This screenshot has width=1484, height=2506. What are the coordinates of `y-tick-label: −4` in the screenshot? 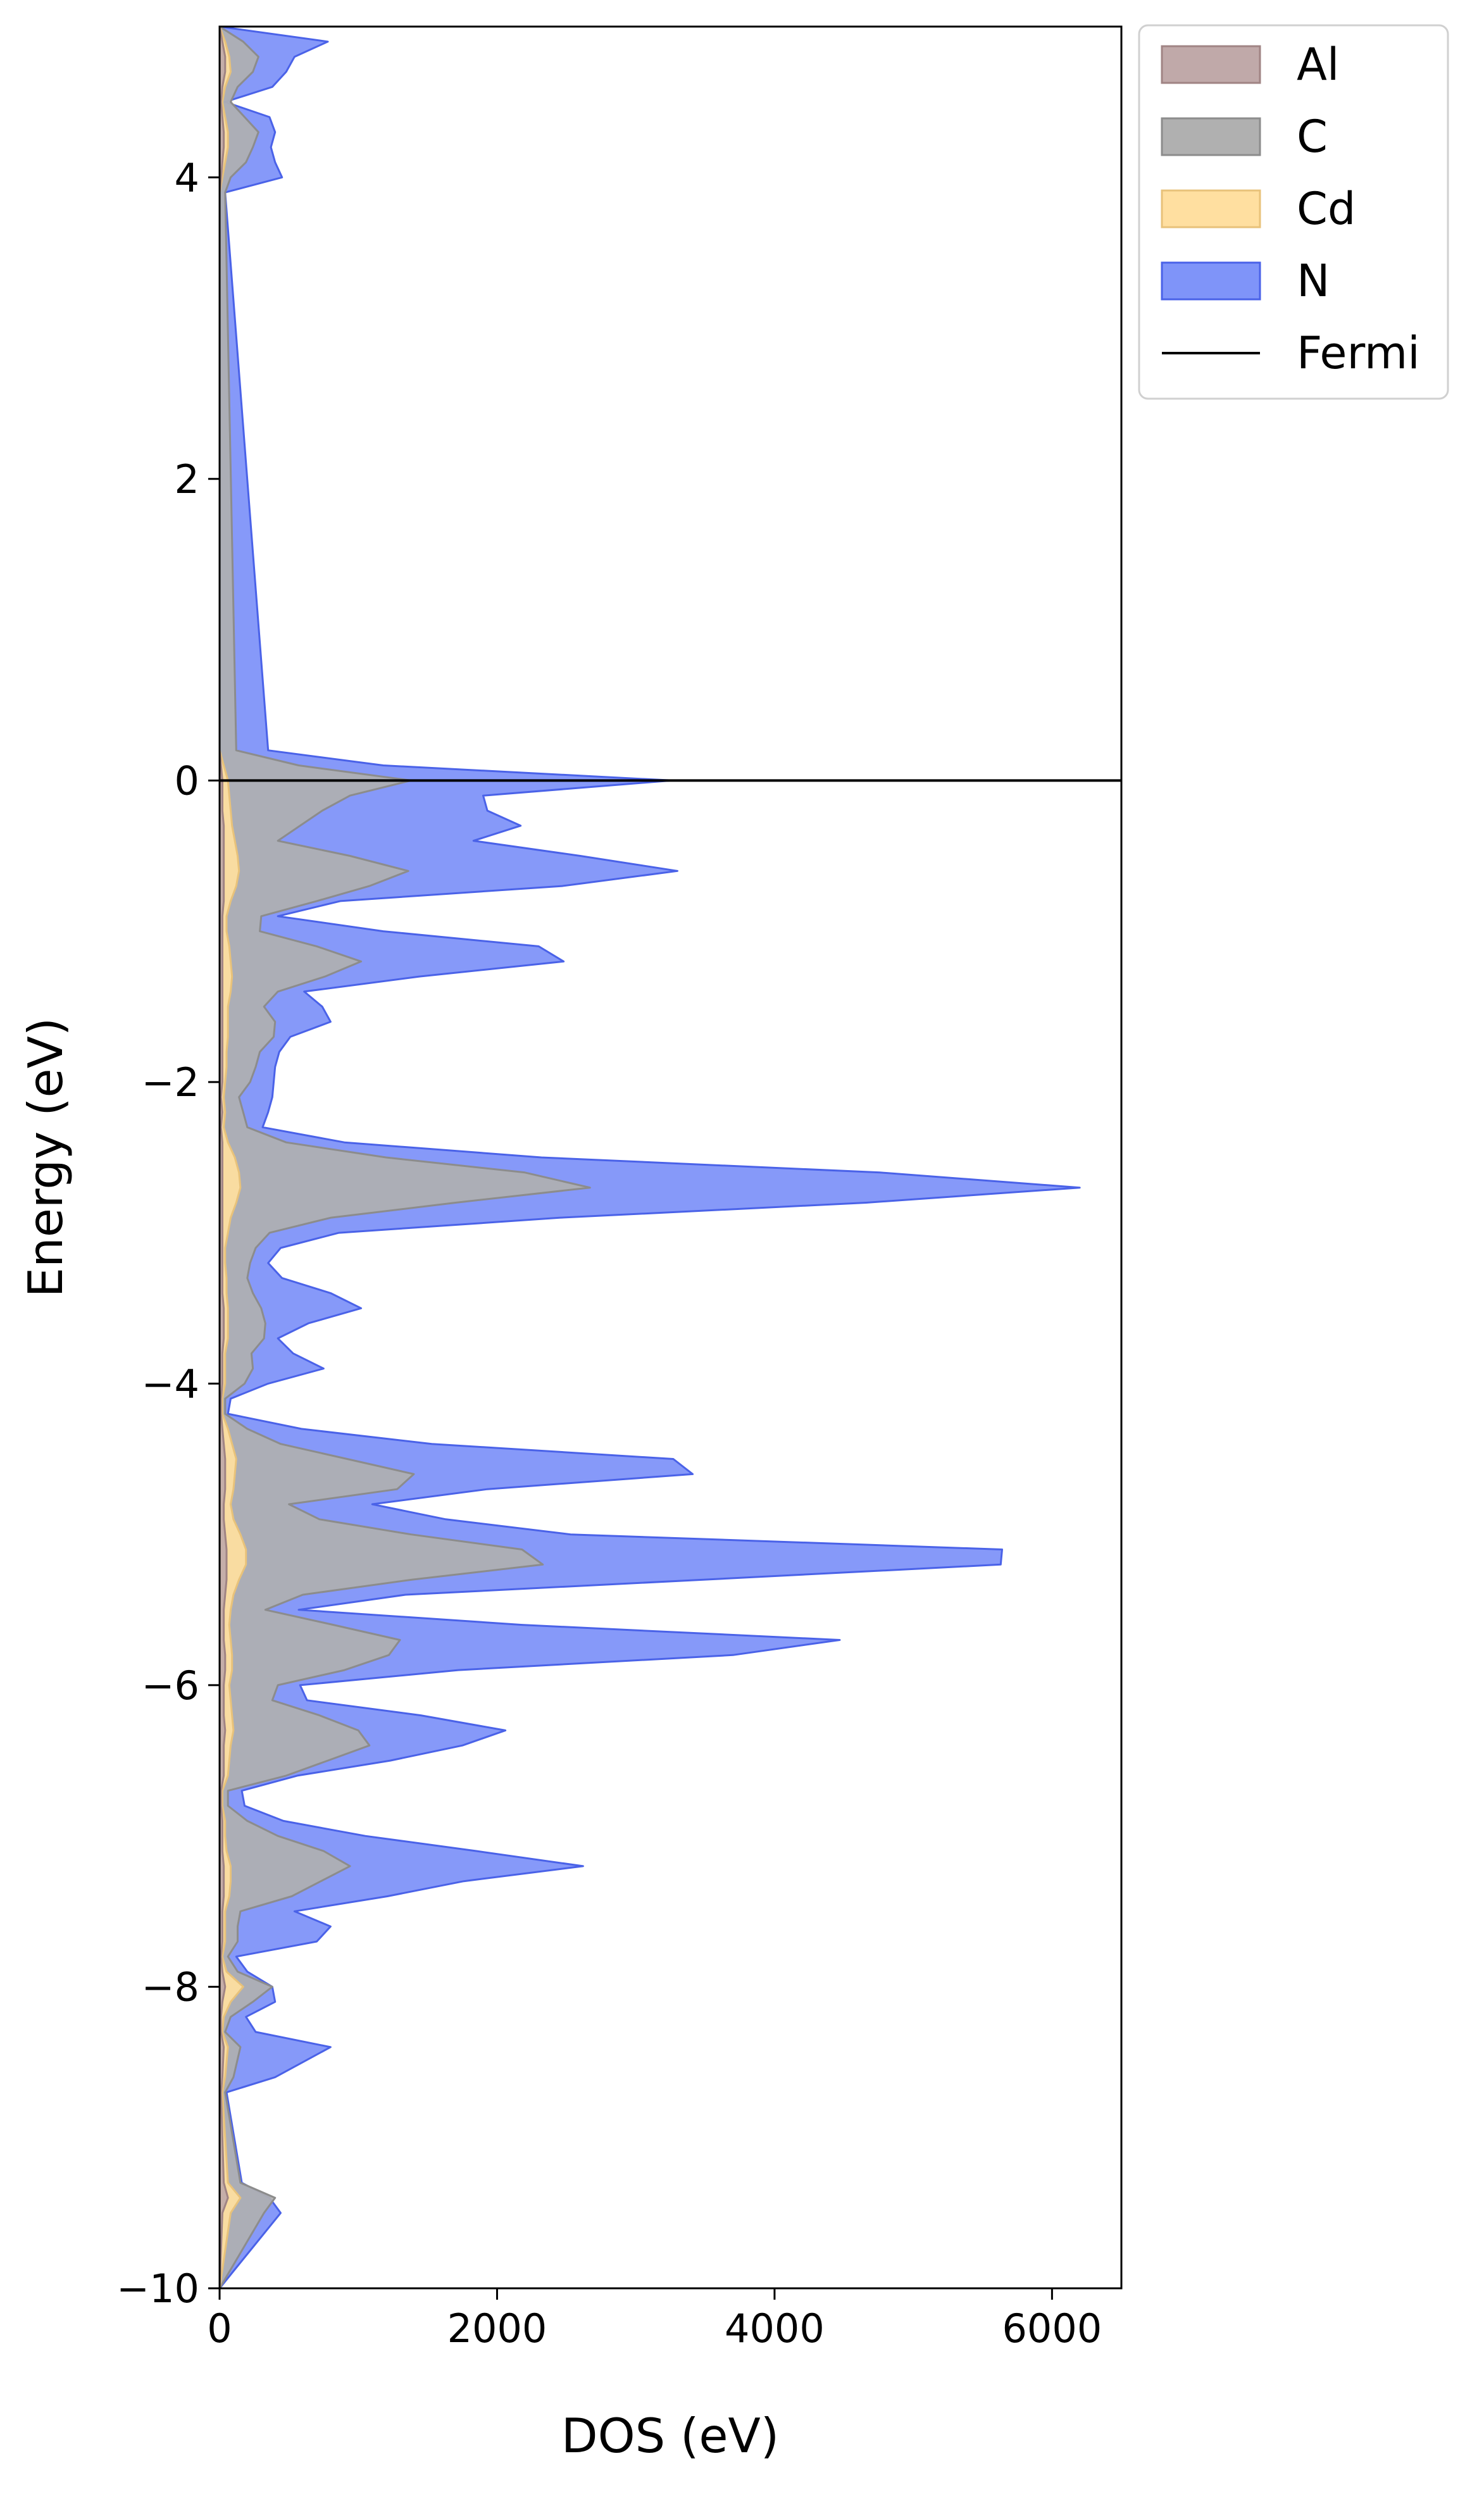 It's located at (170, 1384).